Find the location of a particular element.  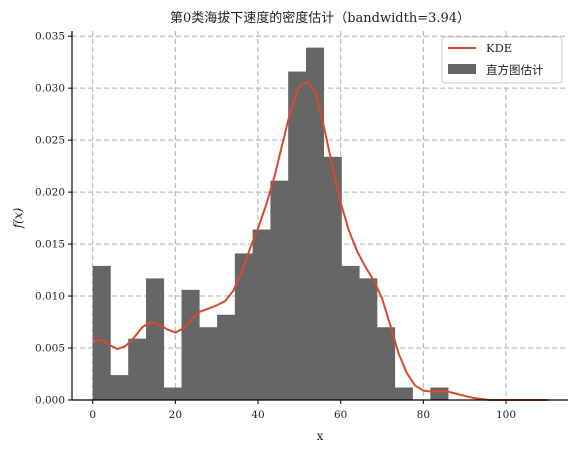

x-tick-label: 0 is located at coordinates (92, 415).